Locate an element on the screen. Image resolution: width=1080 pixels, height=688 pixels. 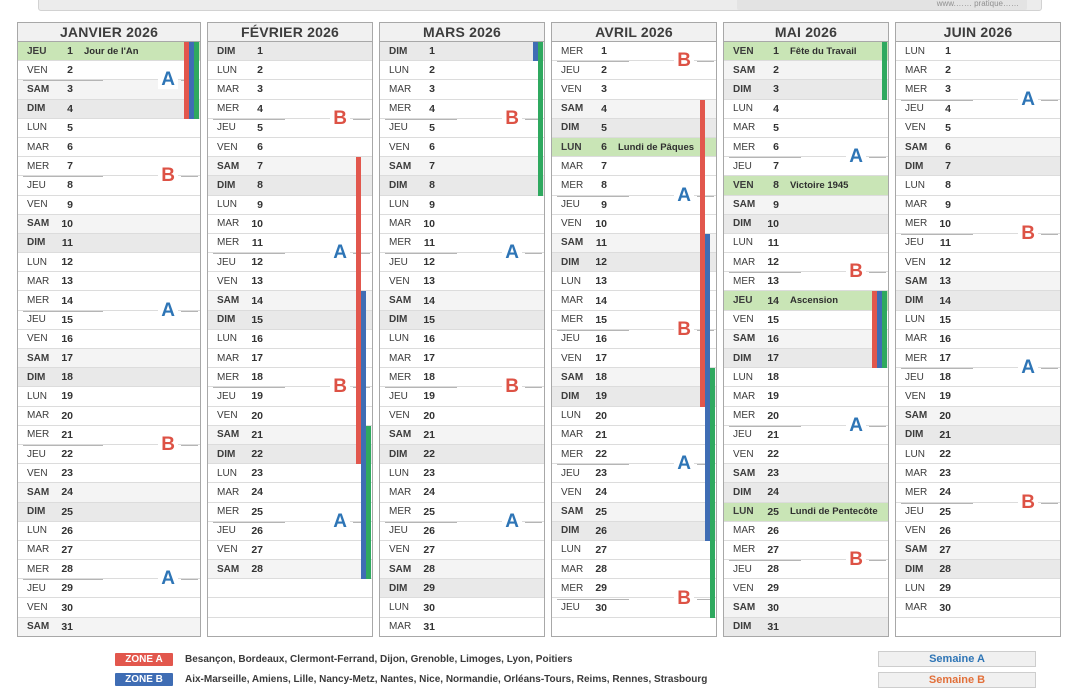
day-number: 28 is located at coordinates (67, 569).